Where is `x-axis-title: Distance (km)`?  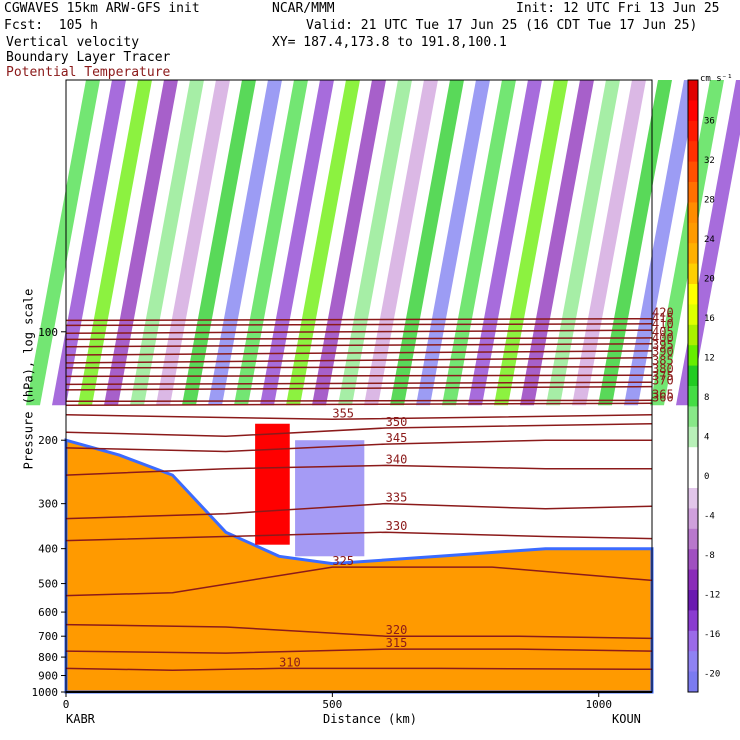 x-axis-title: Distance (km) is located at coordinates (370, 719).